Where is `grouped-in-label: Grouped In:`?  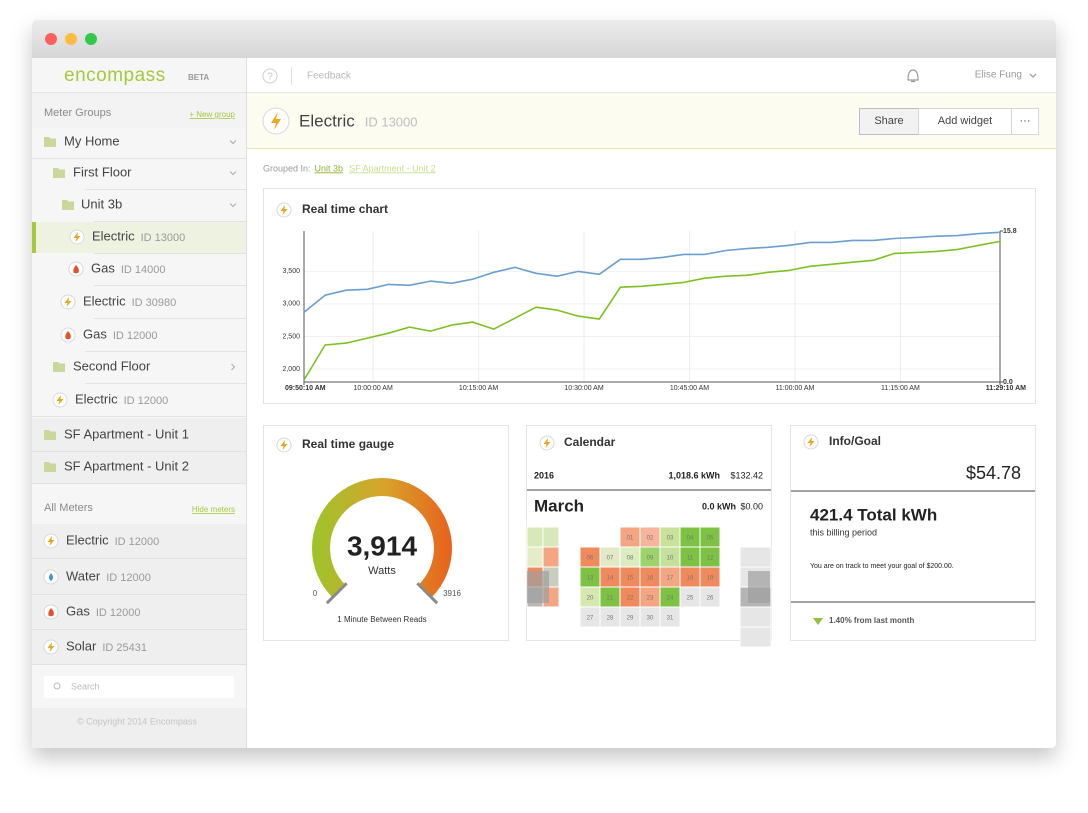
grouped-in-label: Grouped In: is located at coordinates (287, 168).